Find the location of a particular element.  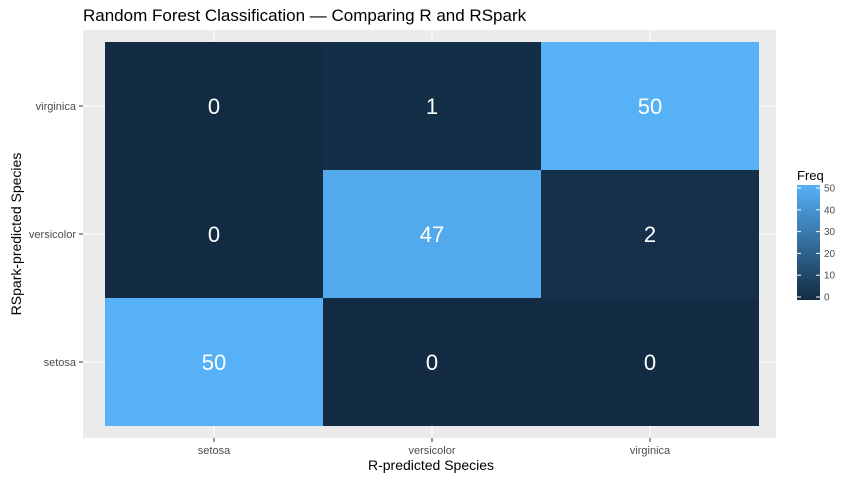

legend-tick-label: 30 is located at coordinates (830, 232).